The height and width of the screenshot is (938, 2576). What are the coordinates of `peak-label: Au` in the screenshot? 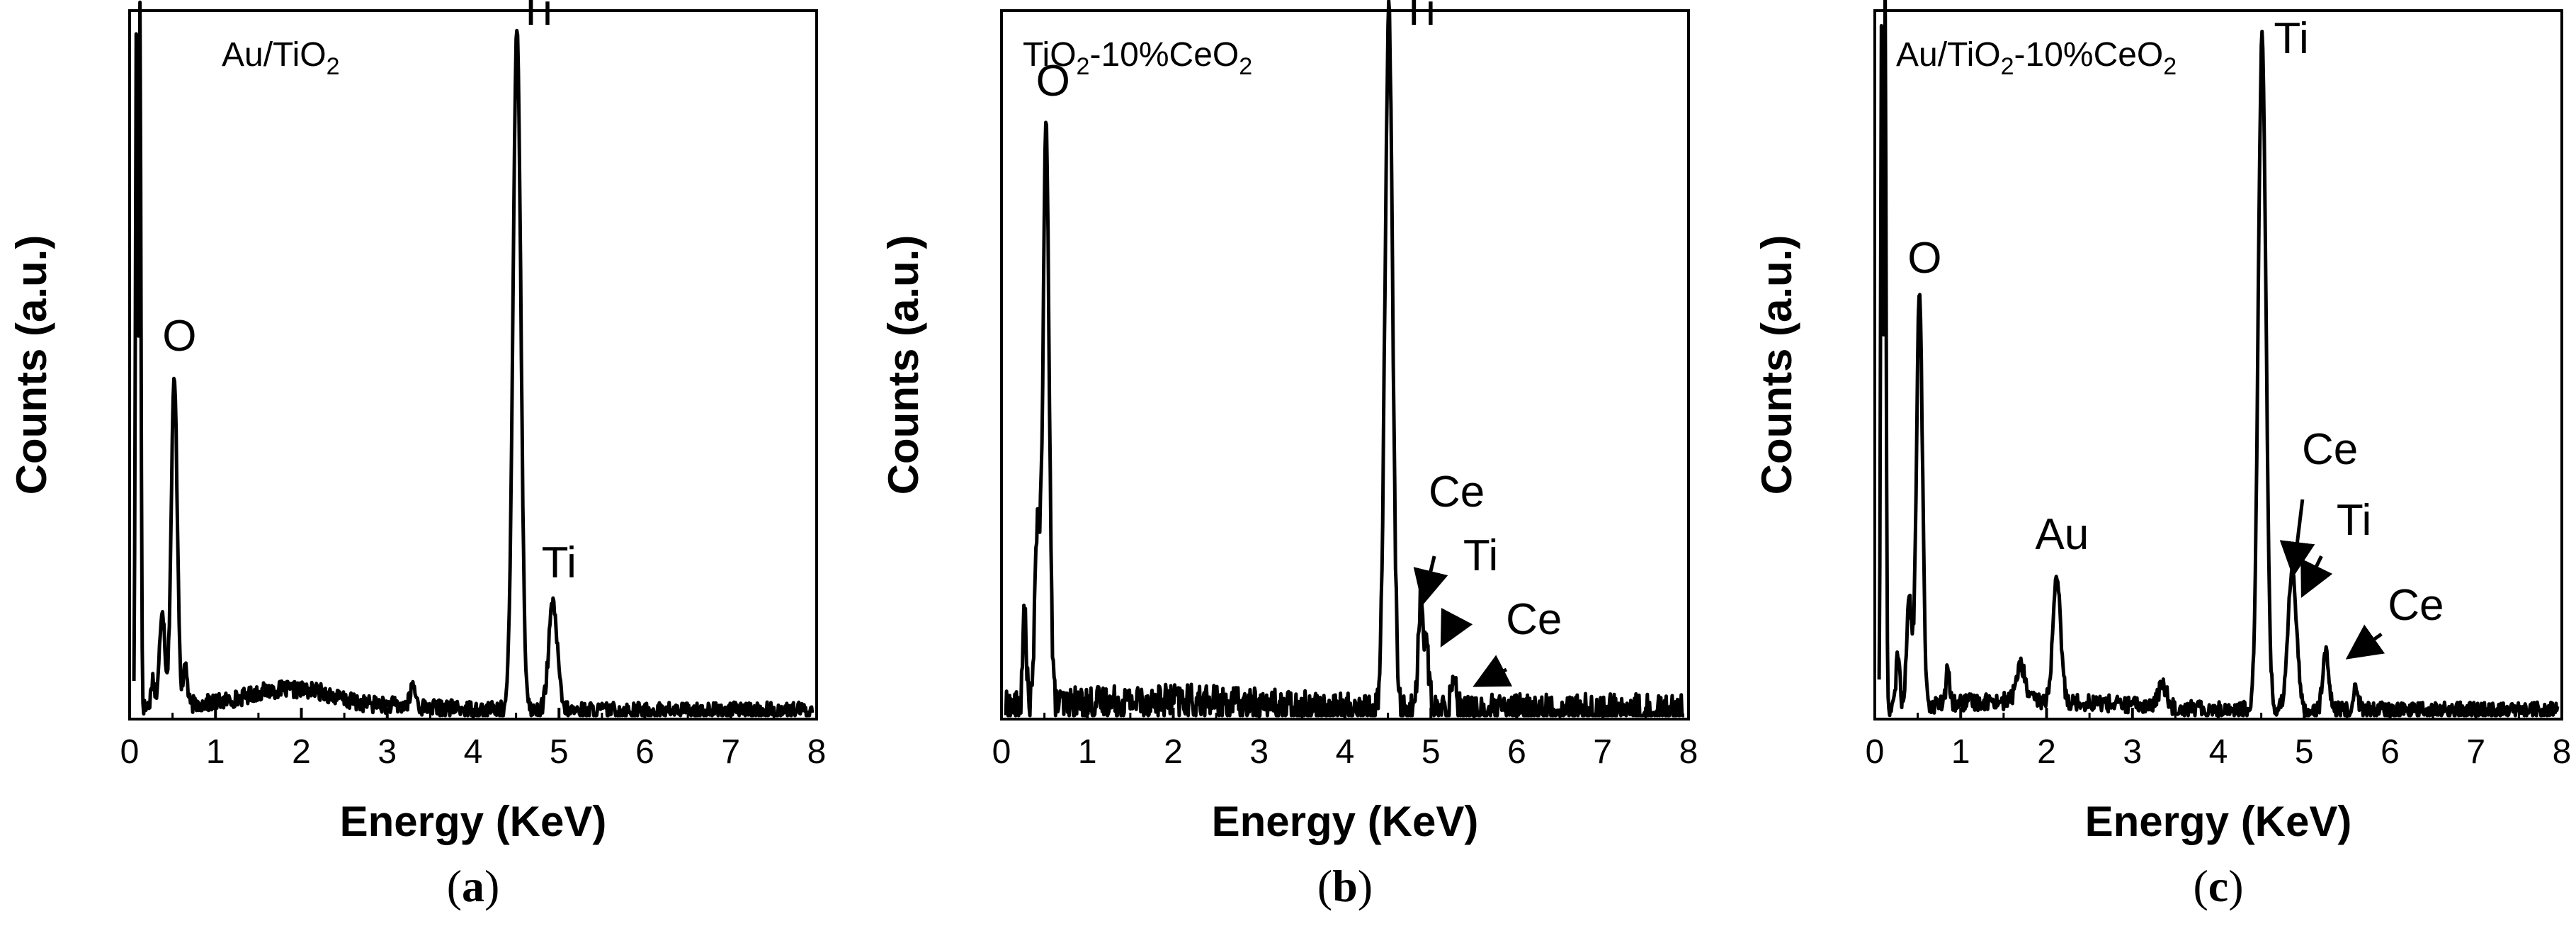 It's located at (2062, 535).